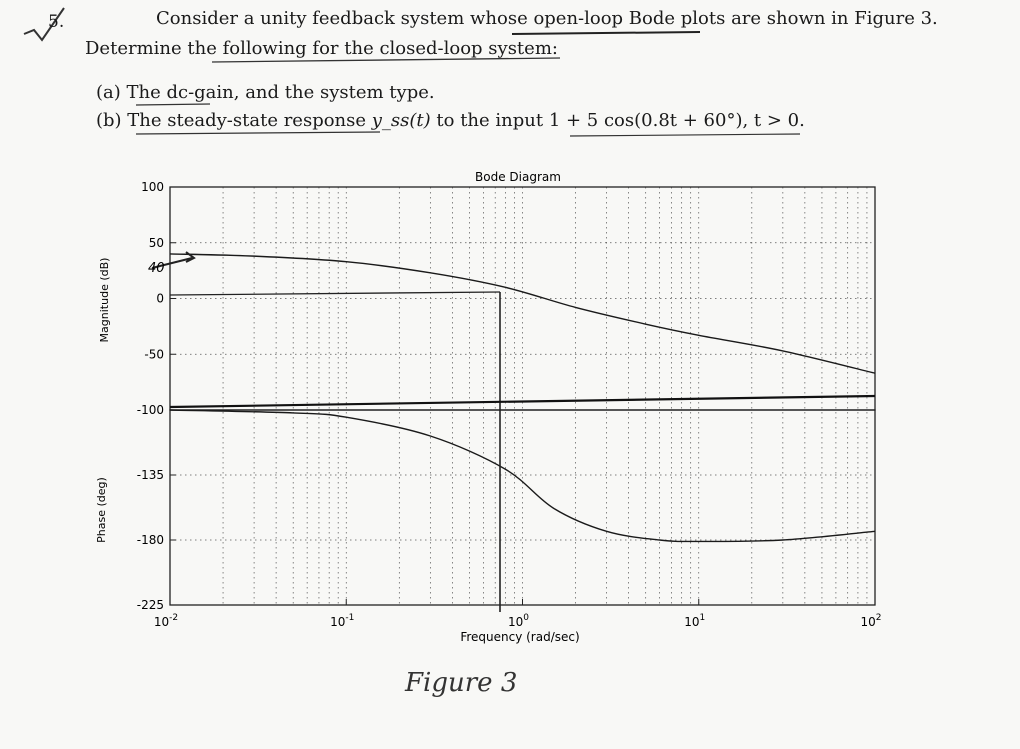 This screenshot has height=749, width=1020. What do you see at coordinates (101, 510) in the screenshot?
I see `phase-axis-label: Phase (deg)` at bounding box center [101, 510].